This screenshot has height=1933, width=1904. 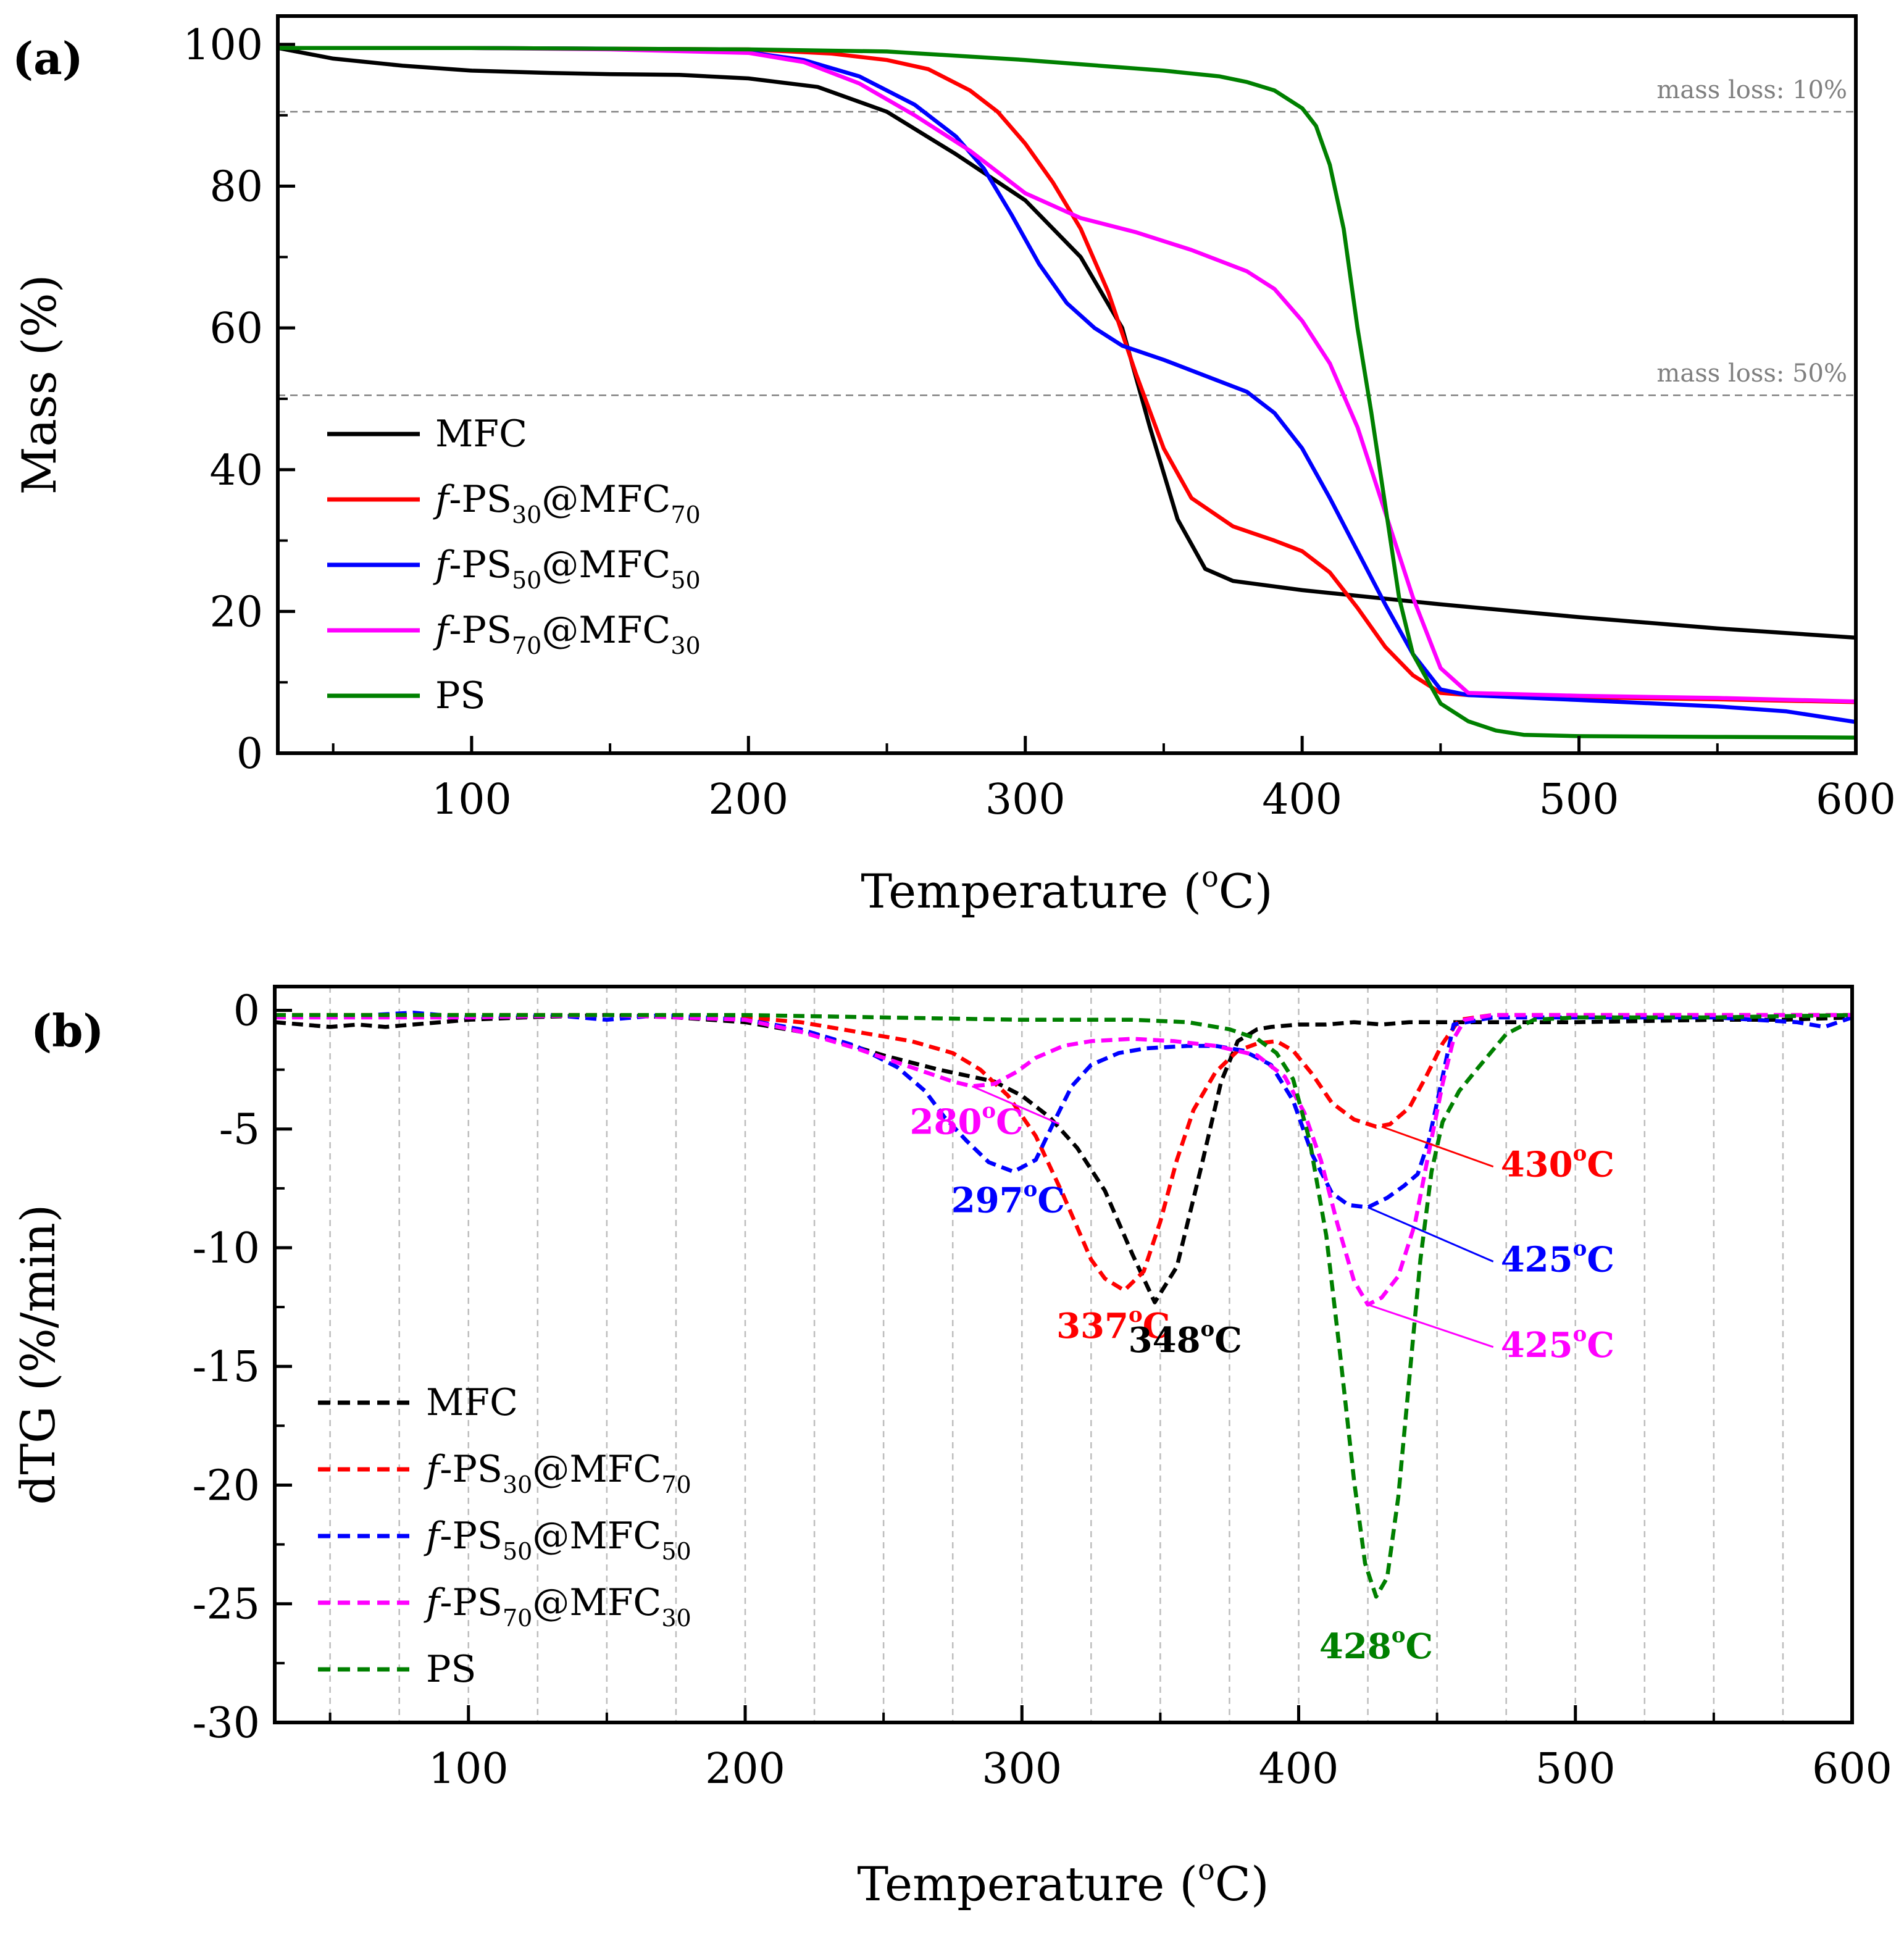 I want to click on y-tick-label: 80, so click(x=236, y=187).